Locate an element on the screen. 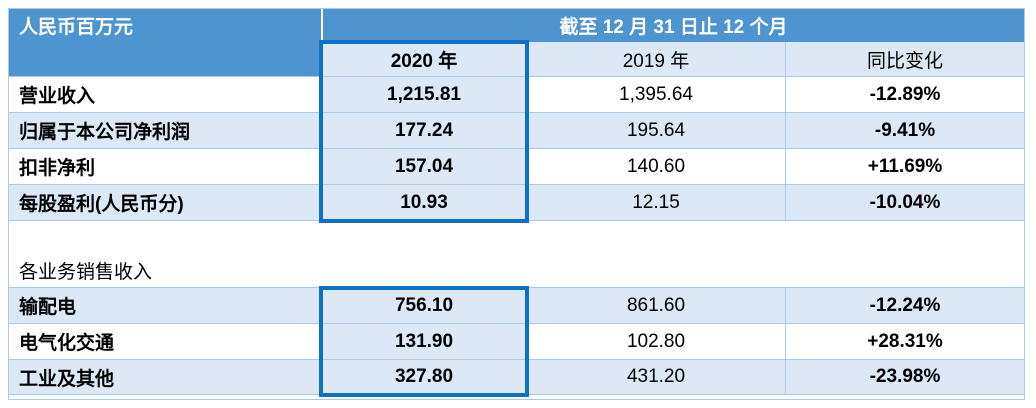 This screenshot has height=408, width=1036. row-industrial-other: 工业及其他 327.80 431.20 -23.98% is located at coordinates (516, 377).